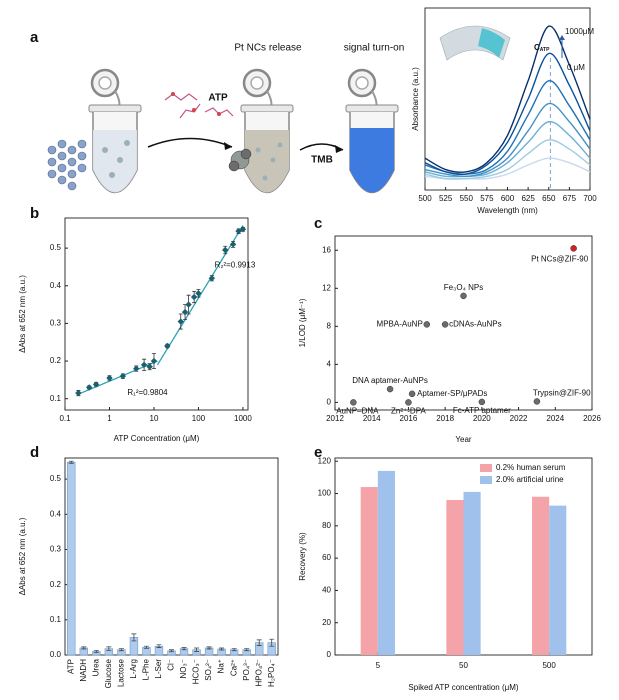 The image size is (619, 700). Describe the element at coordinates (531, 467) in the screenshot. I see `legend-label: 0.2% human serum` at that location.